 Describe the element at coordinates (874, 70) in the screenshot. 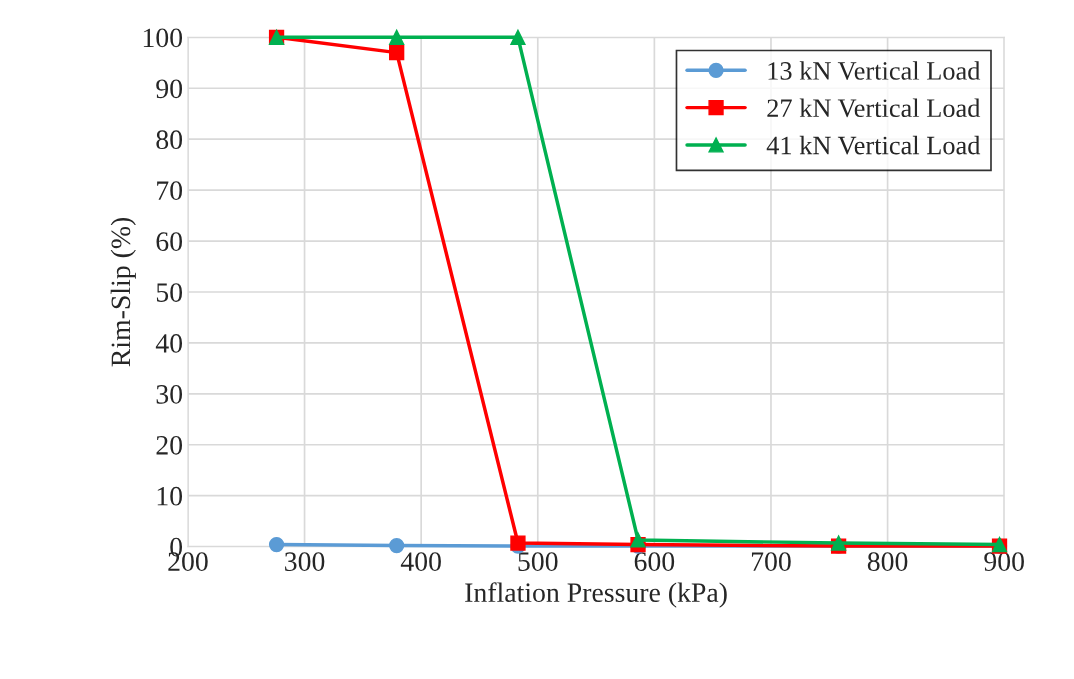

I see `legend-label: 13 kN Vertical Load` at that location.